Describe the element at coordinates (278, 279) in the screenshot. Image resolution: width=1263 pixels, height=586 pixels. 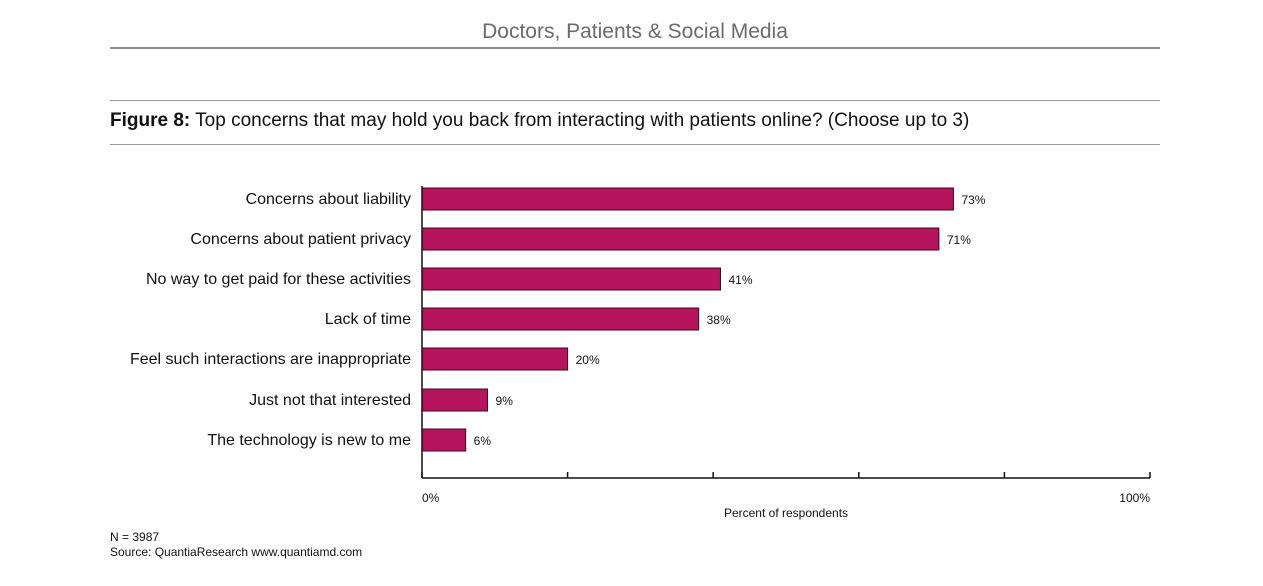
I see `category-label: No way to get paid for these activities` at that location.